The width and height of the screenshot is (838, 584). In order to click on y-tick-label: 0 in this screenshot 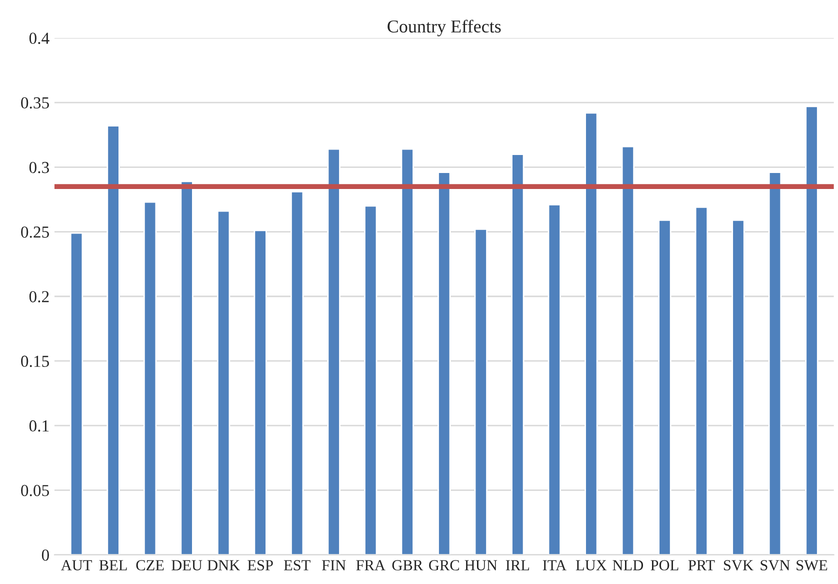, I will do `click(45, 555)`.